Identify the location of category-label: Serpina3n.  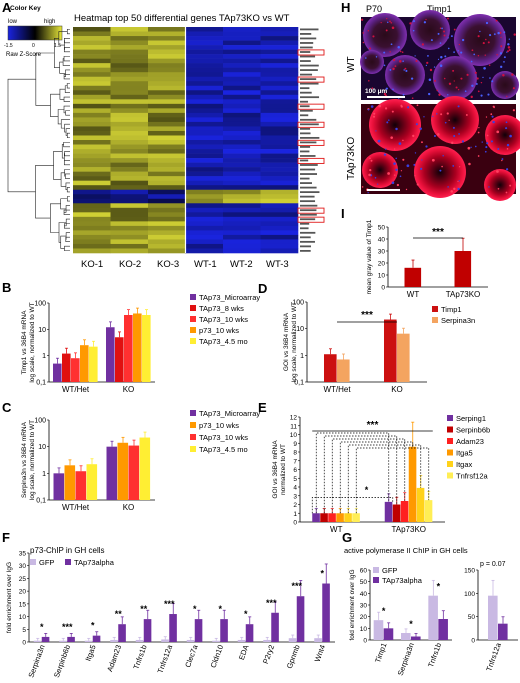
(36, 661).